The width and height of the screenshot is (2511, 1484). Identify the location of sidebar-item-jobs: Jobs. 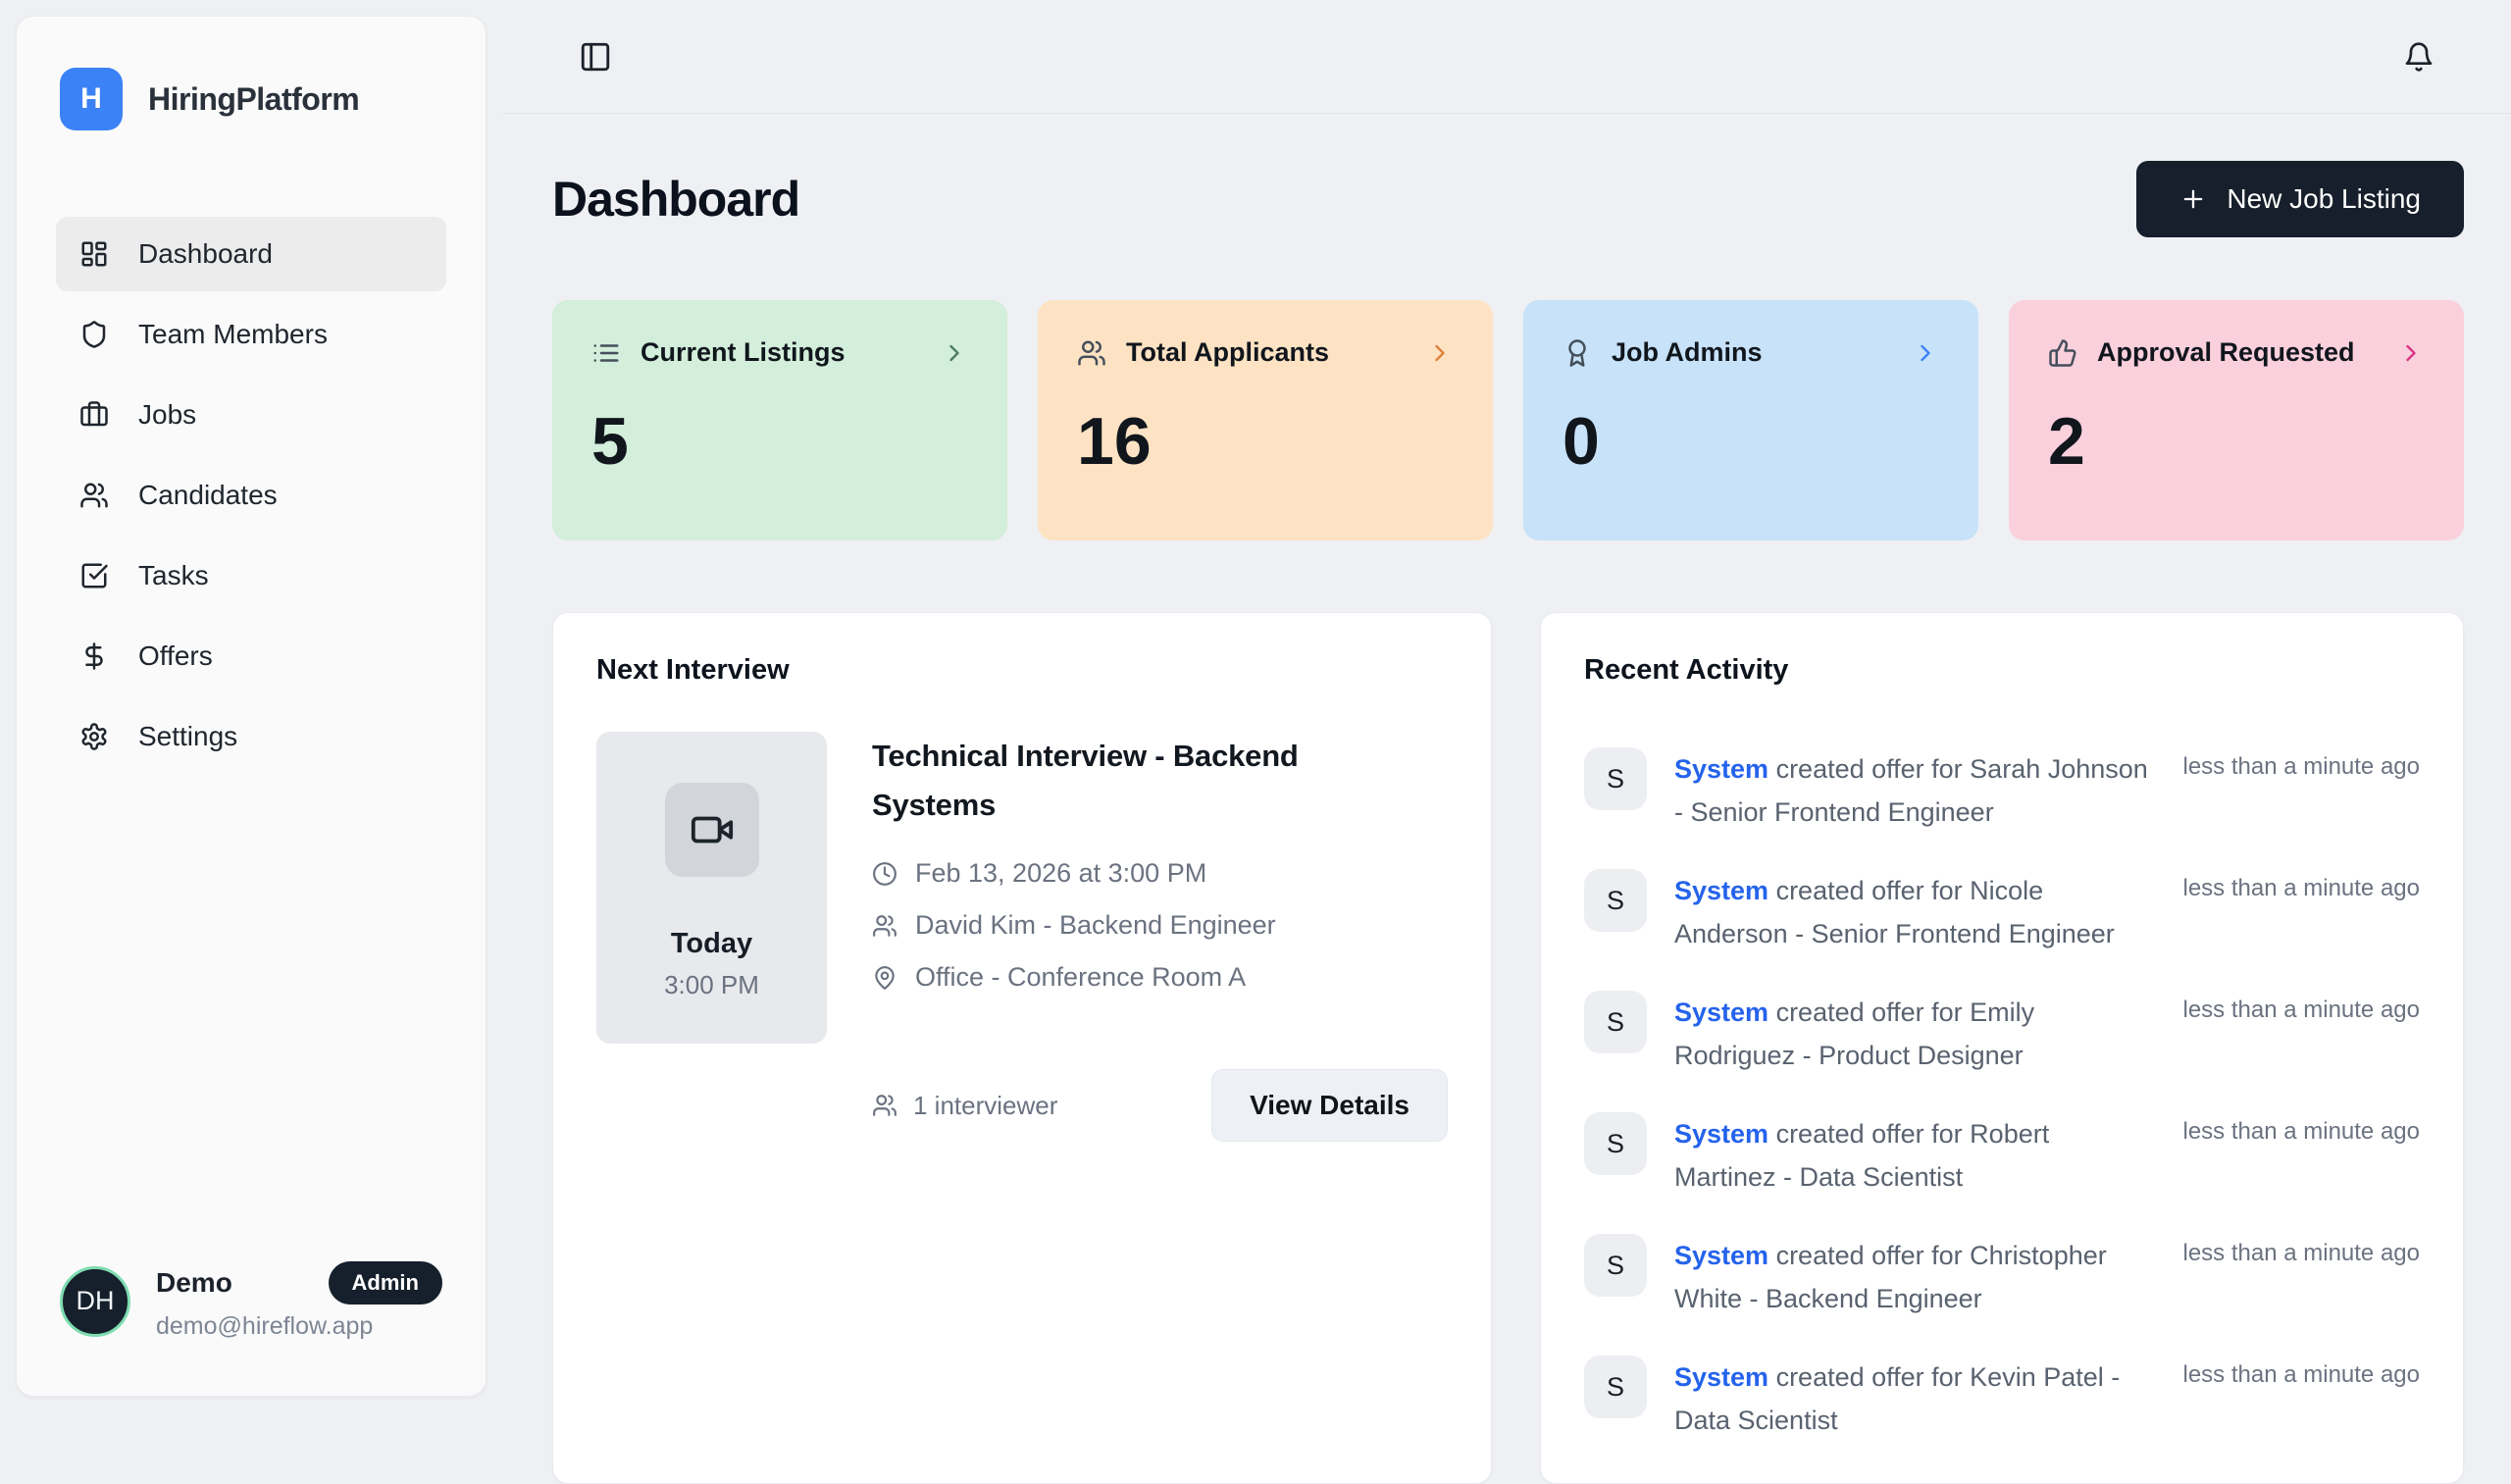
(251, 415).